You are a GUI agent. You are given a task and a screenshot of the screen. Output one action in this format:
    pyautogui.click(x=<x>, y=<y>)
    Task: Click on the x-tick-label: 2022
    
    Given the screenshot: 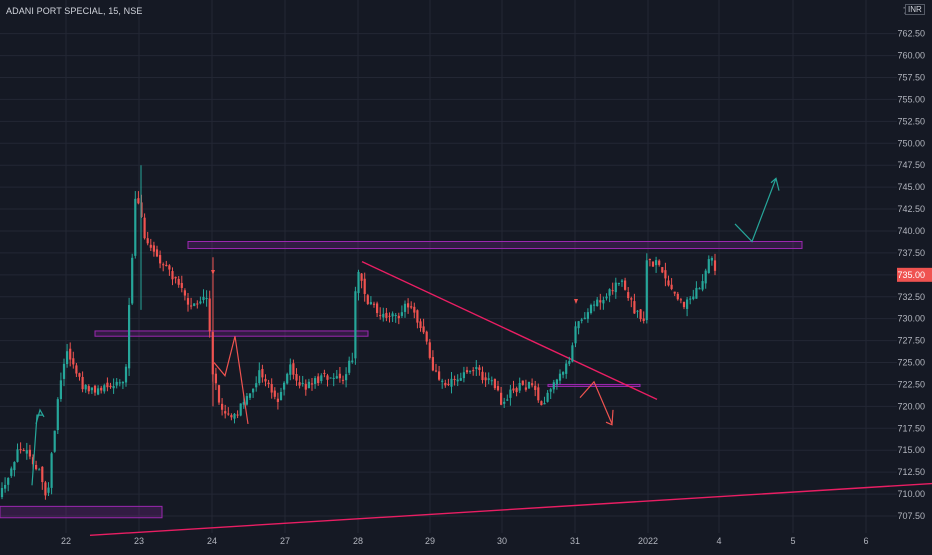 What is the action you would take?
    pyautogui.click(x=648, y=541)
    